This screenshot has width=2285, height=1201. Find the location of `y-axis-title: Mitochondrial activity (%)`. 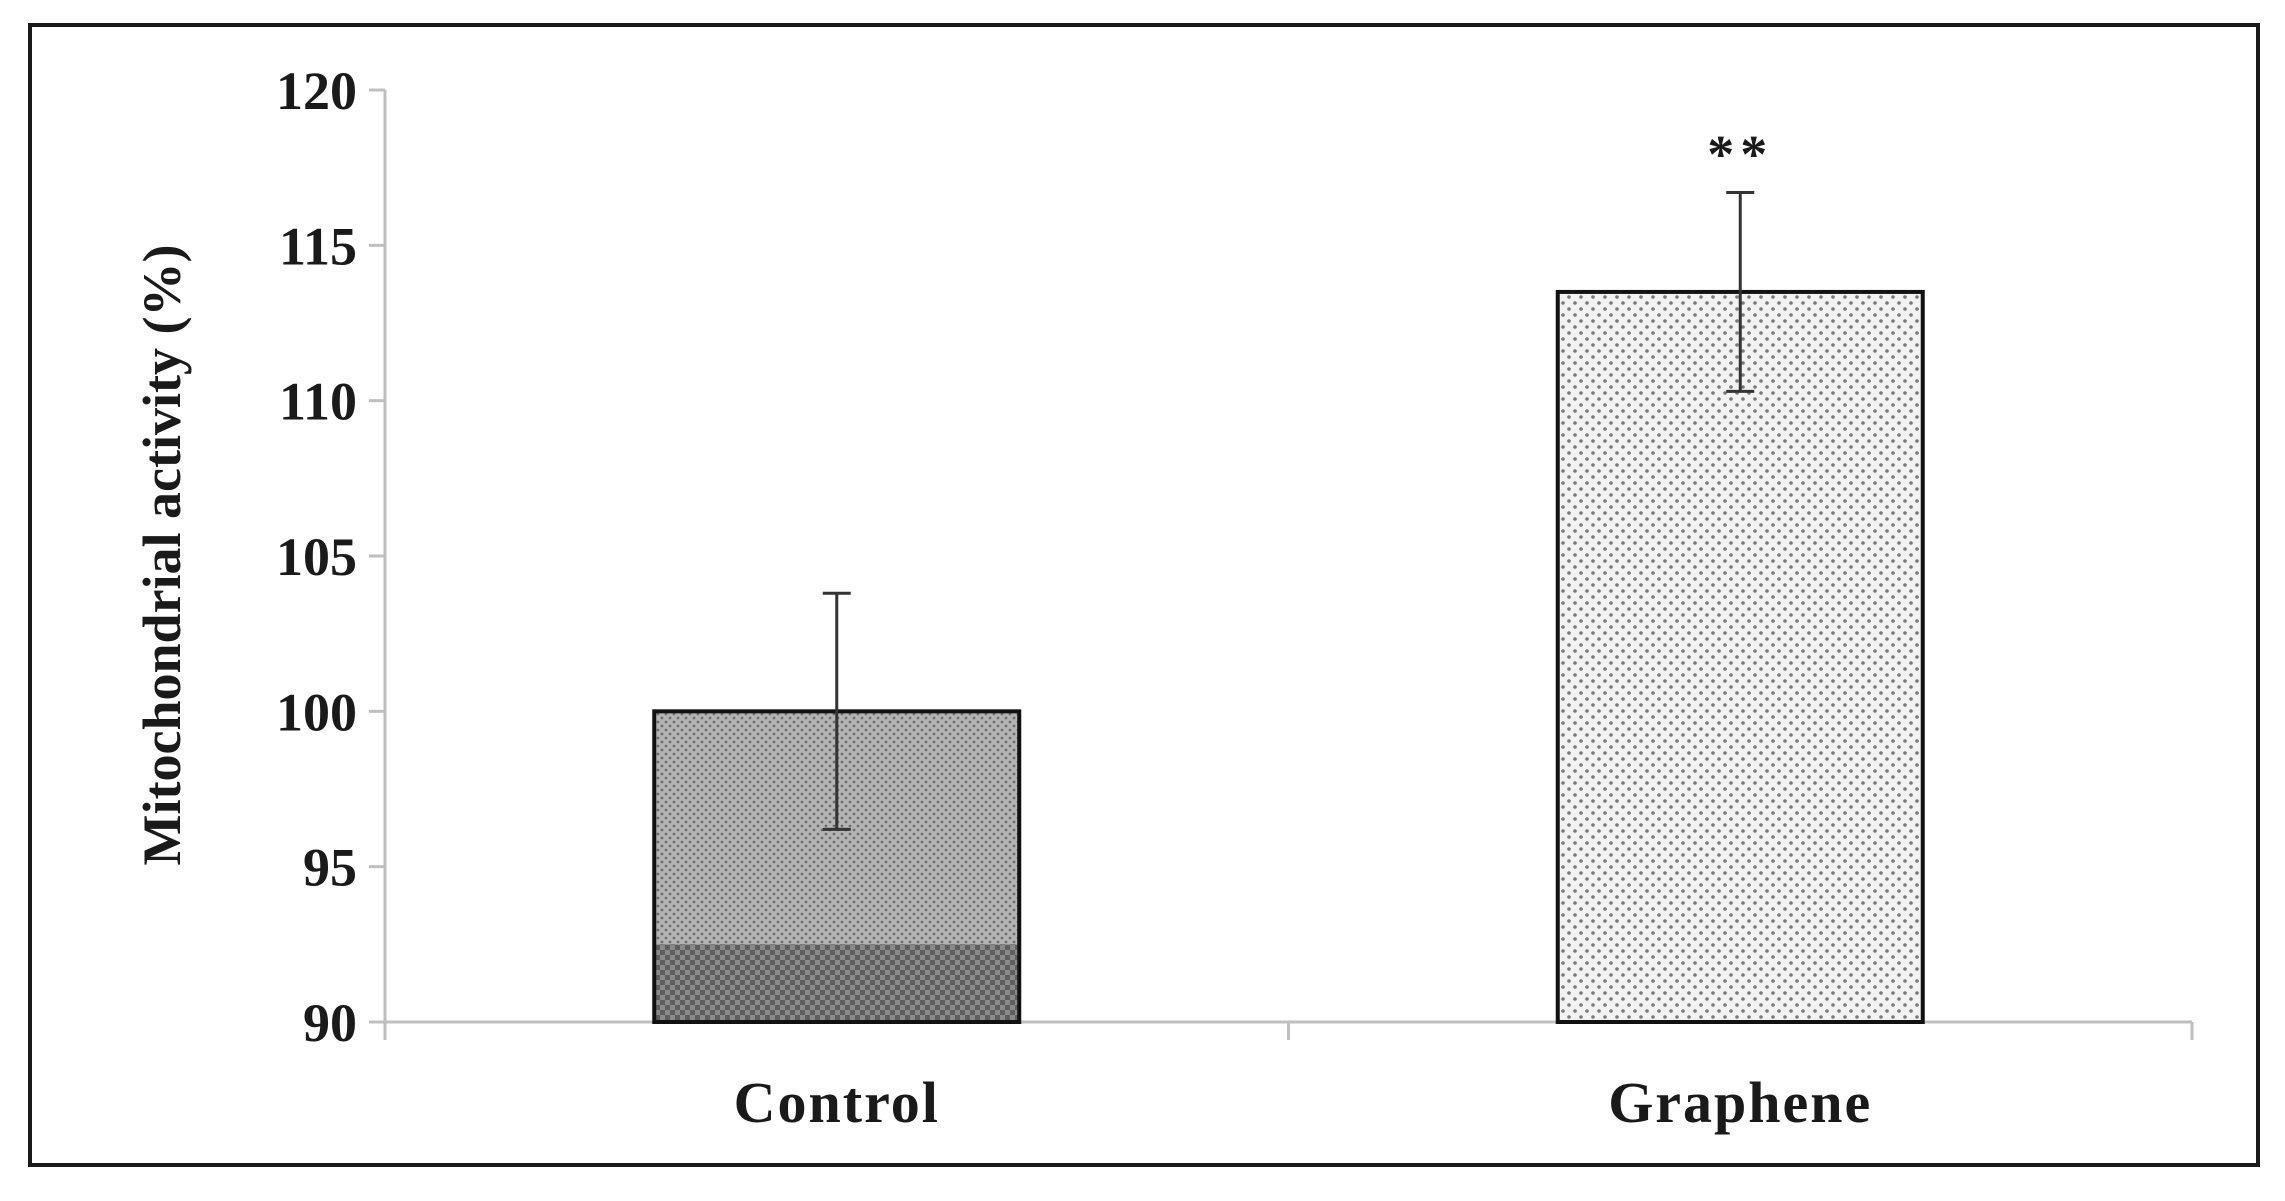

y-axis-title: Mitochondrial activity (%) is located at coordinates (162, 555).